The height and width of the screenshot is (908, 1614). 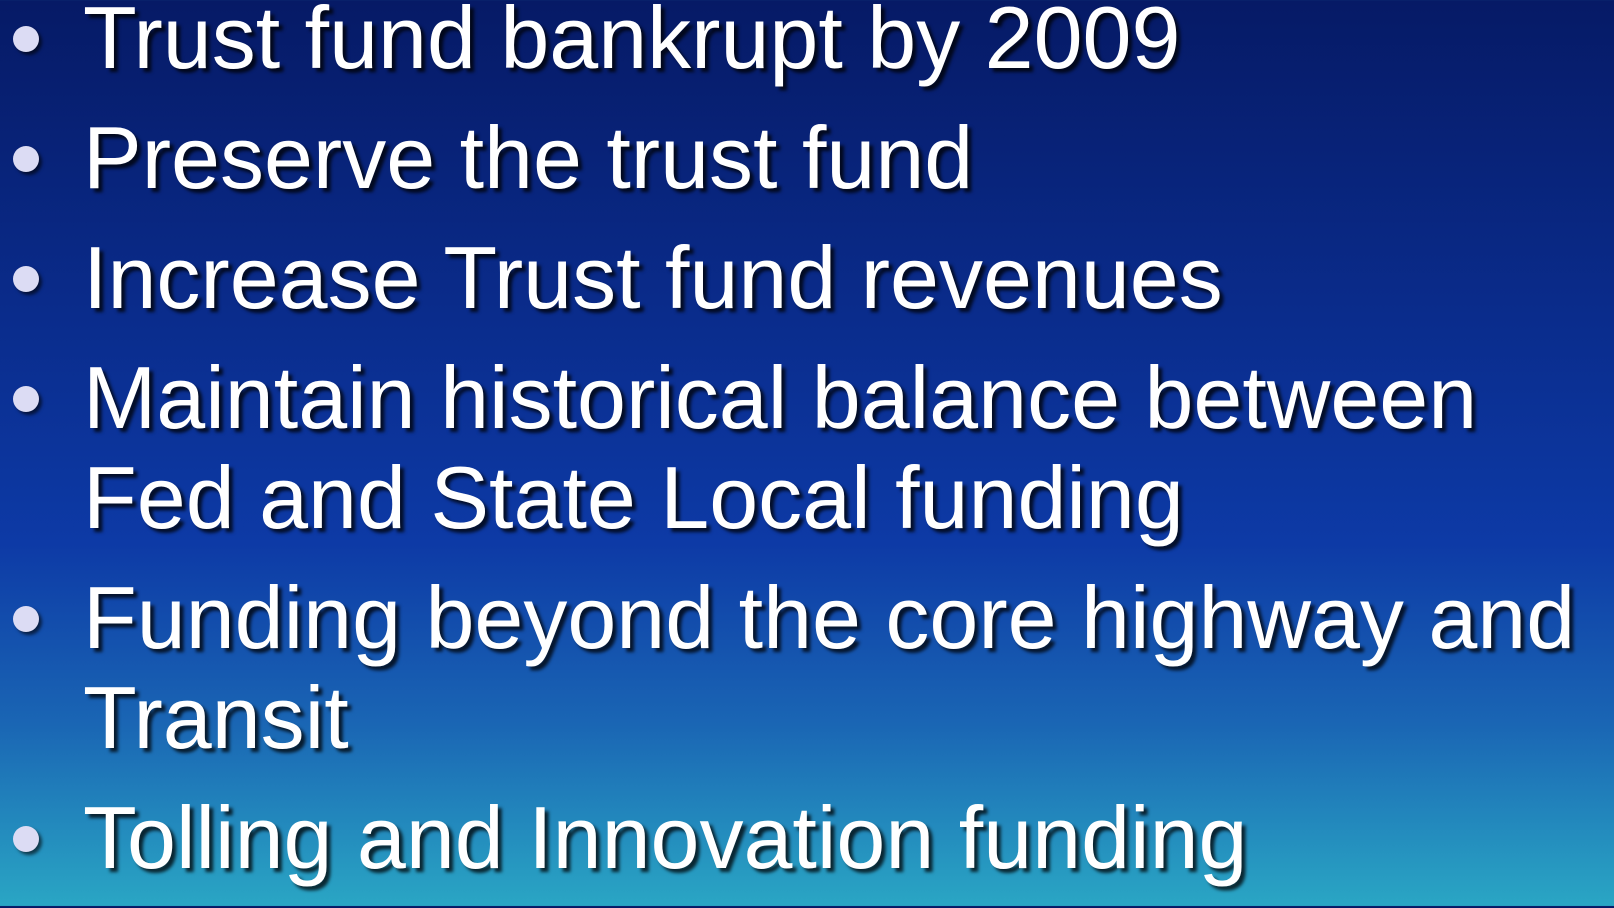 I want to click on bullet-item: Tolling and Innovation funding, so click(x=810, y=838).